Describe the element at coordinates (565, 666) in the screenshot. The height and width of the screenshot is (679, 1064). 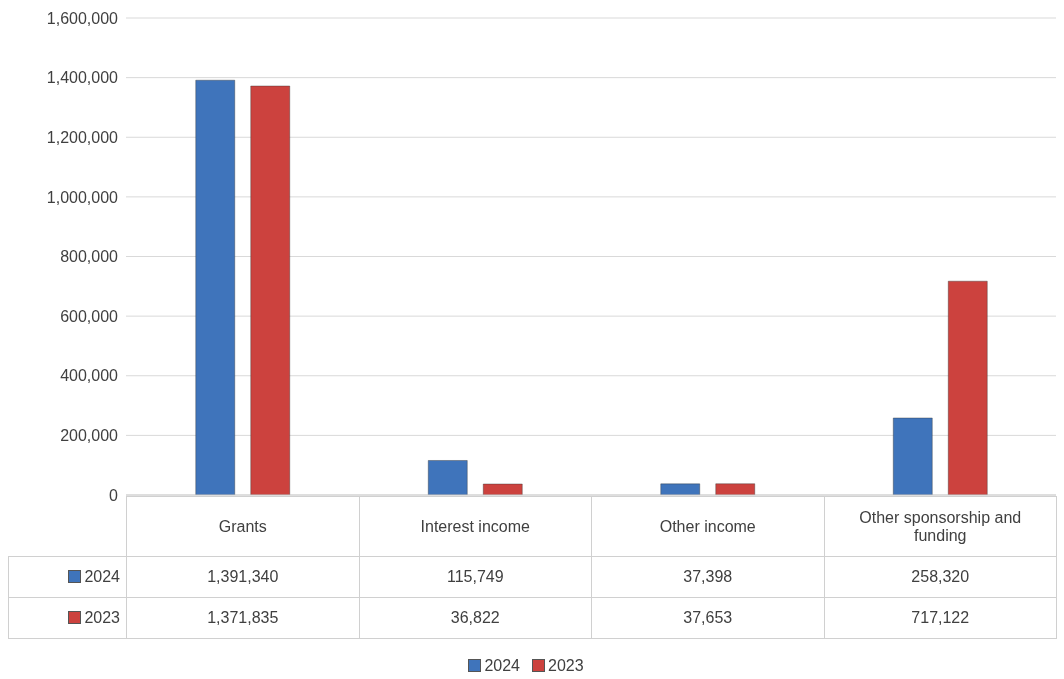
I see `legend-label: 2023` at that location.